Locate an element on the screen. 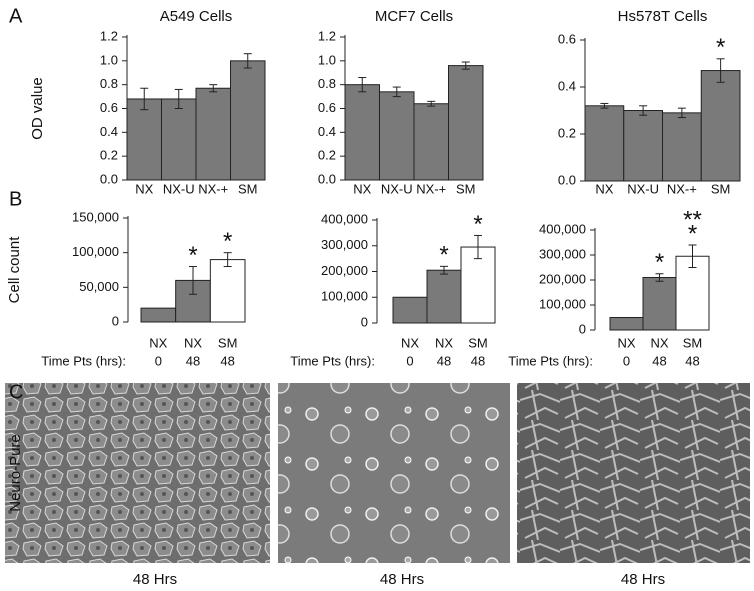  y-axis-label: Cell count is located at coordinates (14, 270).